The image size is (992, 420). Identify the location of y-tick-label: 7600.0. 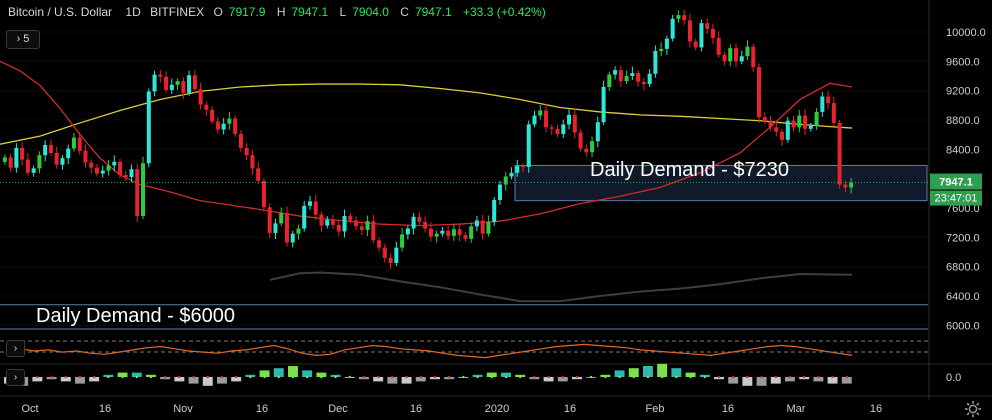
(963, 209).